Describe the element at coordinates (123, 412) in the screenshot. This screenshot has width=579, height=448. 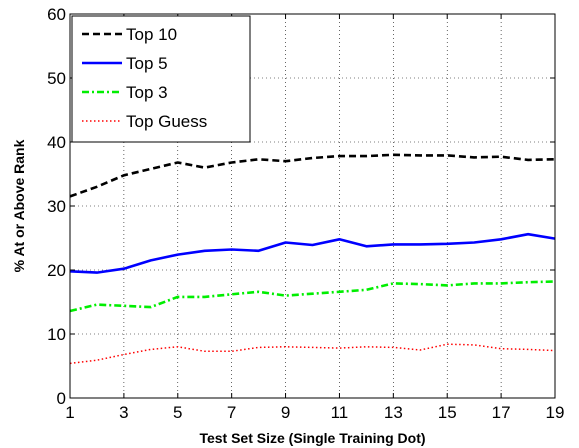
I see `x-tick-label: 3` at that location.